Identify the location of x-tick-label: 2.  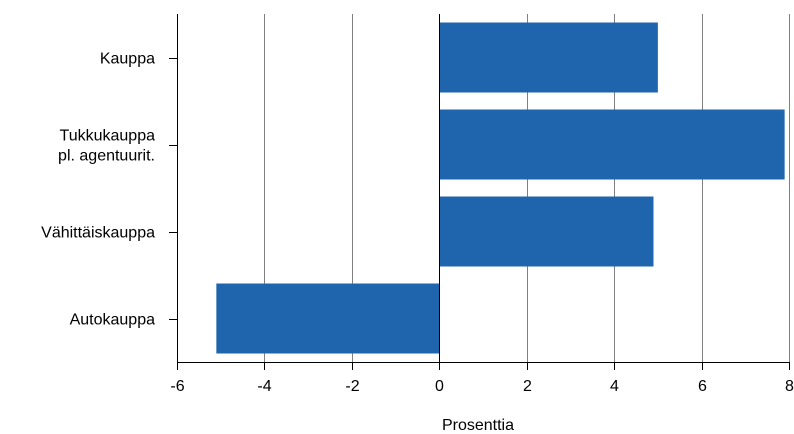
(527, 386).